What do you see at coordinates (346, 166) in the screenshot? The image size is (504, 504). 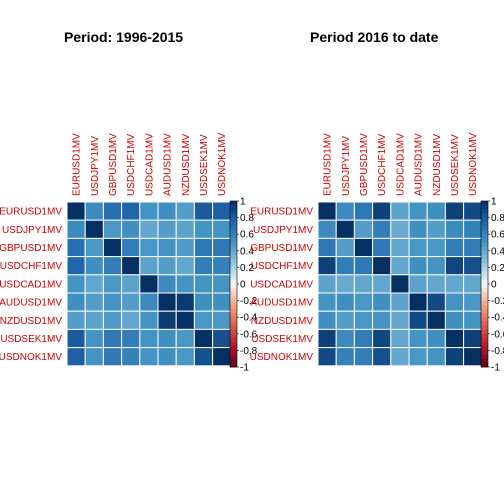 I see `column-label: USDJPY1MV` at bounding box center [346, 166].